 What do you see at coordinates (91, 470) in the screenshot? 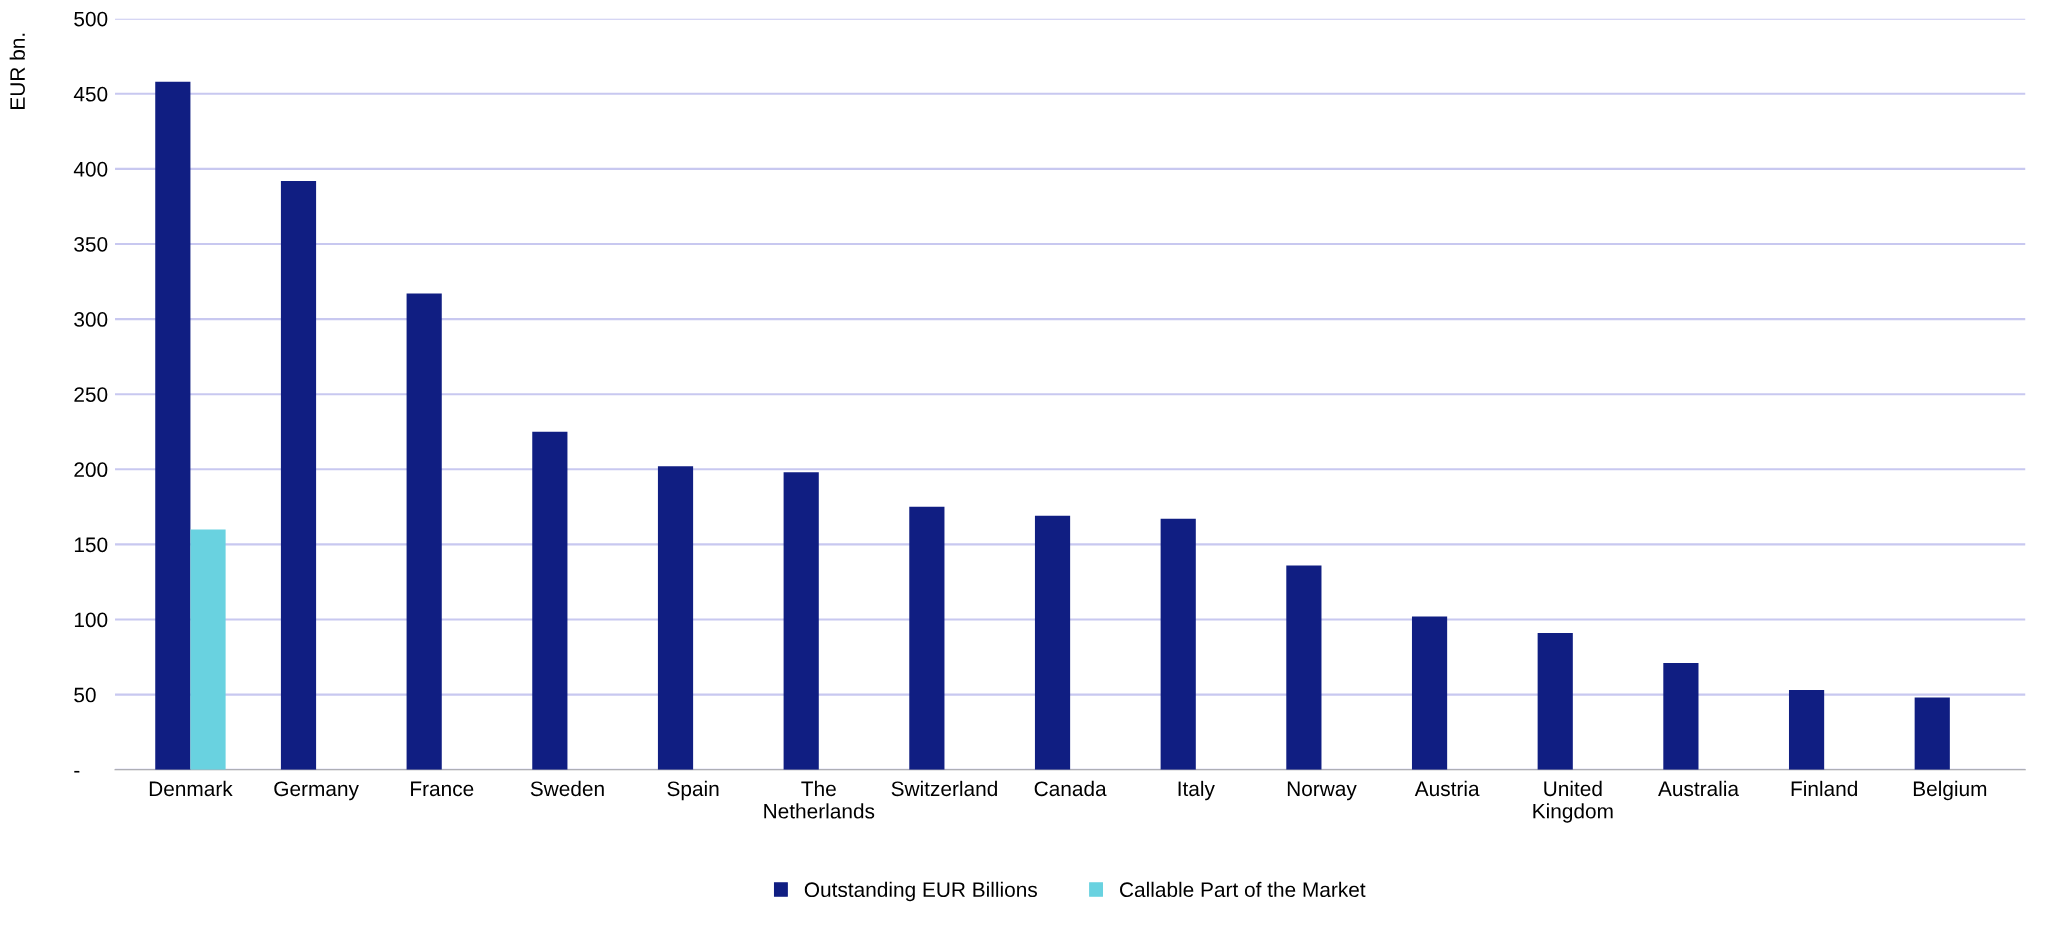
I see `y-tick-label: 200` at bounding box center [91, 470].